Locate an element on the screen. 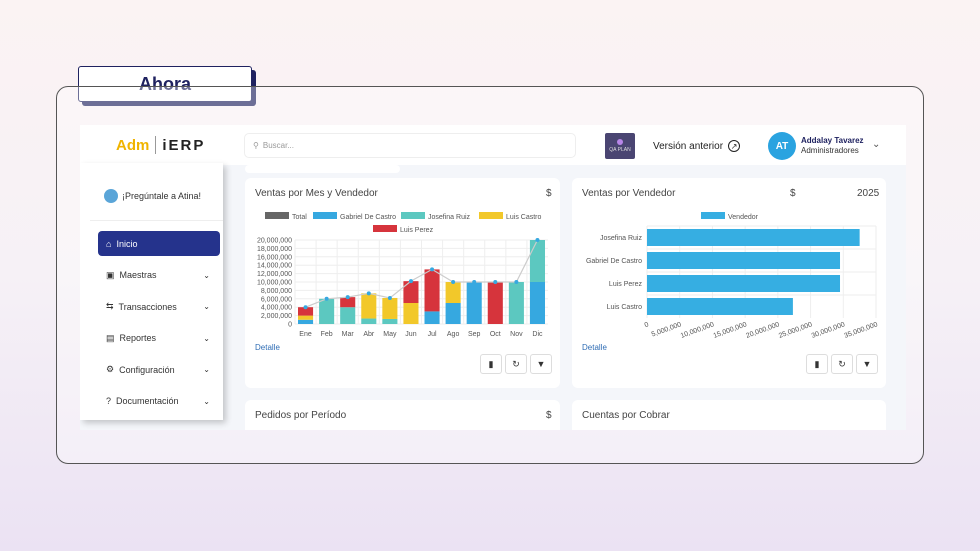 This screenshot has width=980, height=551. y-tick-label: 12,000,000 is located at coordinates (274, 274).